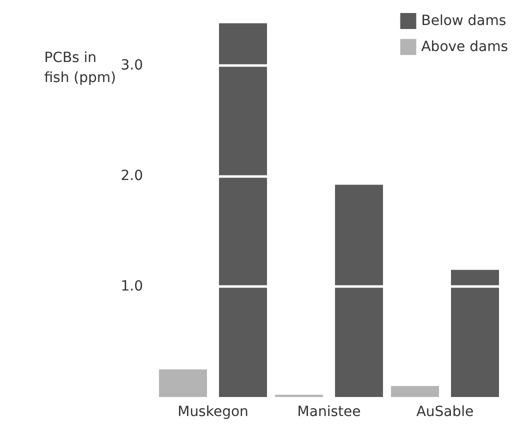  I want to click on legend-label: Below dams, so click(463, 21).